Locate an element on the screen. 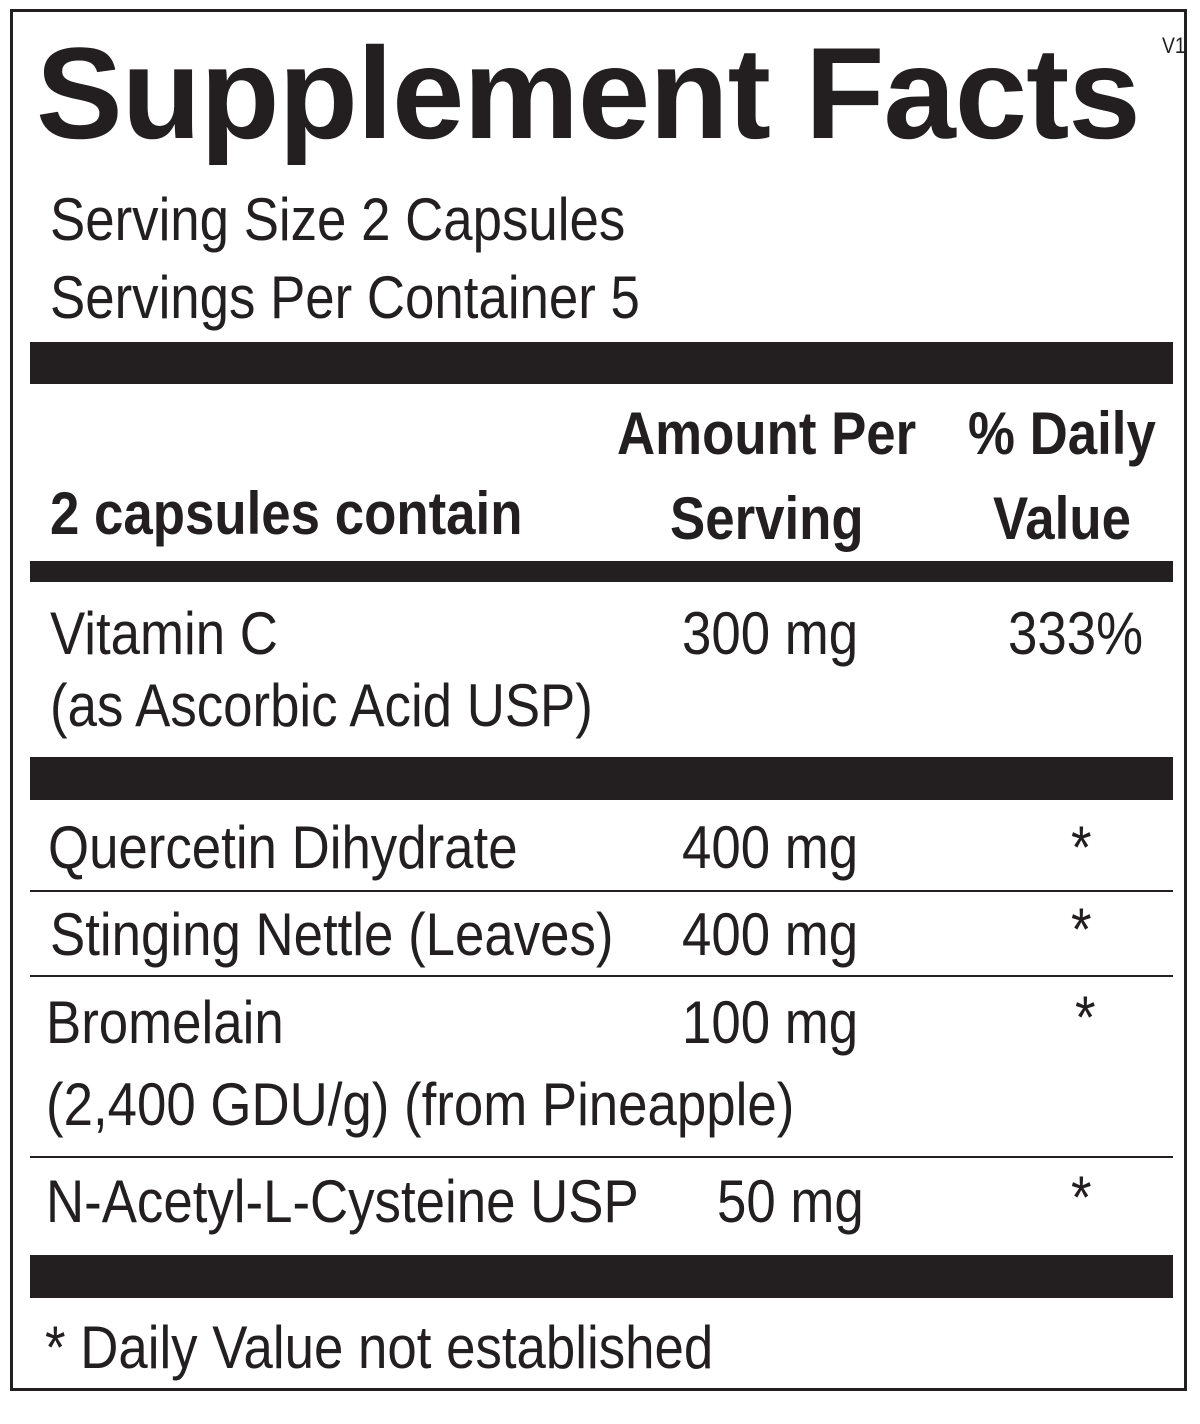 The height and width of the screenshot is (1424, 1200). dv-header-line1: % Daily is located at coordinates (1062, 433).